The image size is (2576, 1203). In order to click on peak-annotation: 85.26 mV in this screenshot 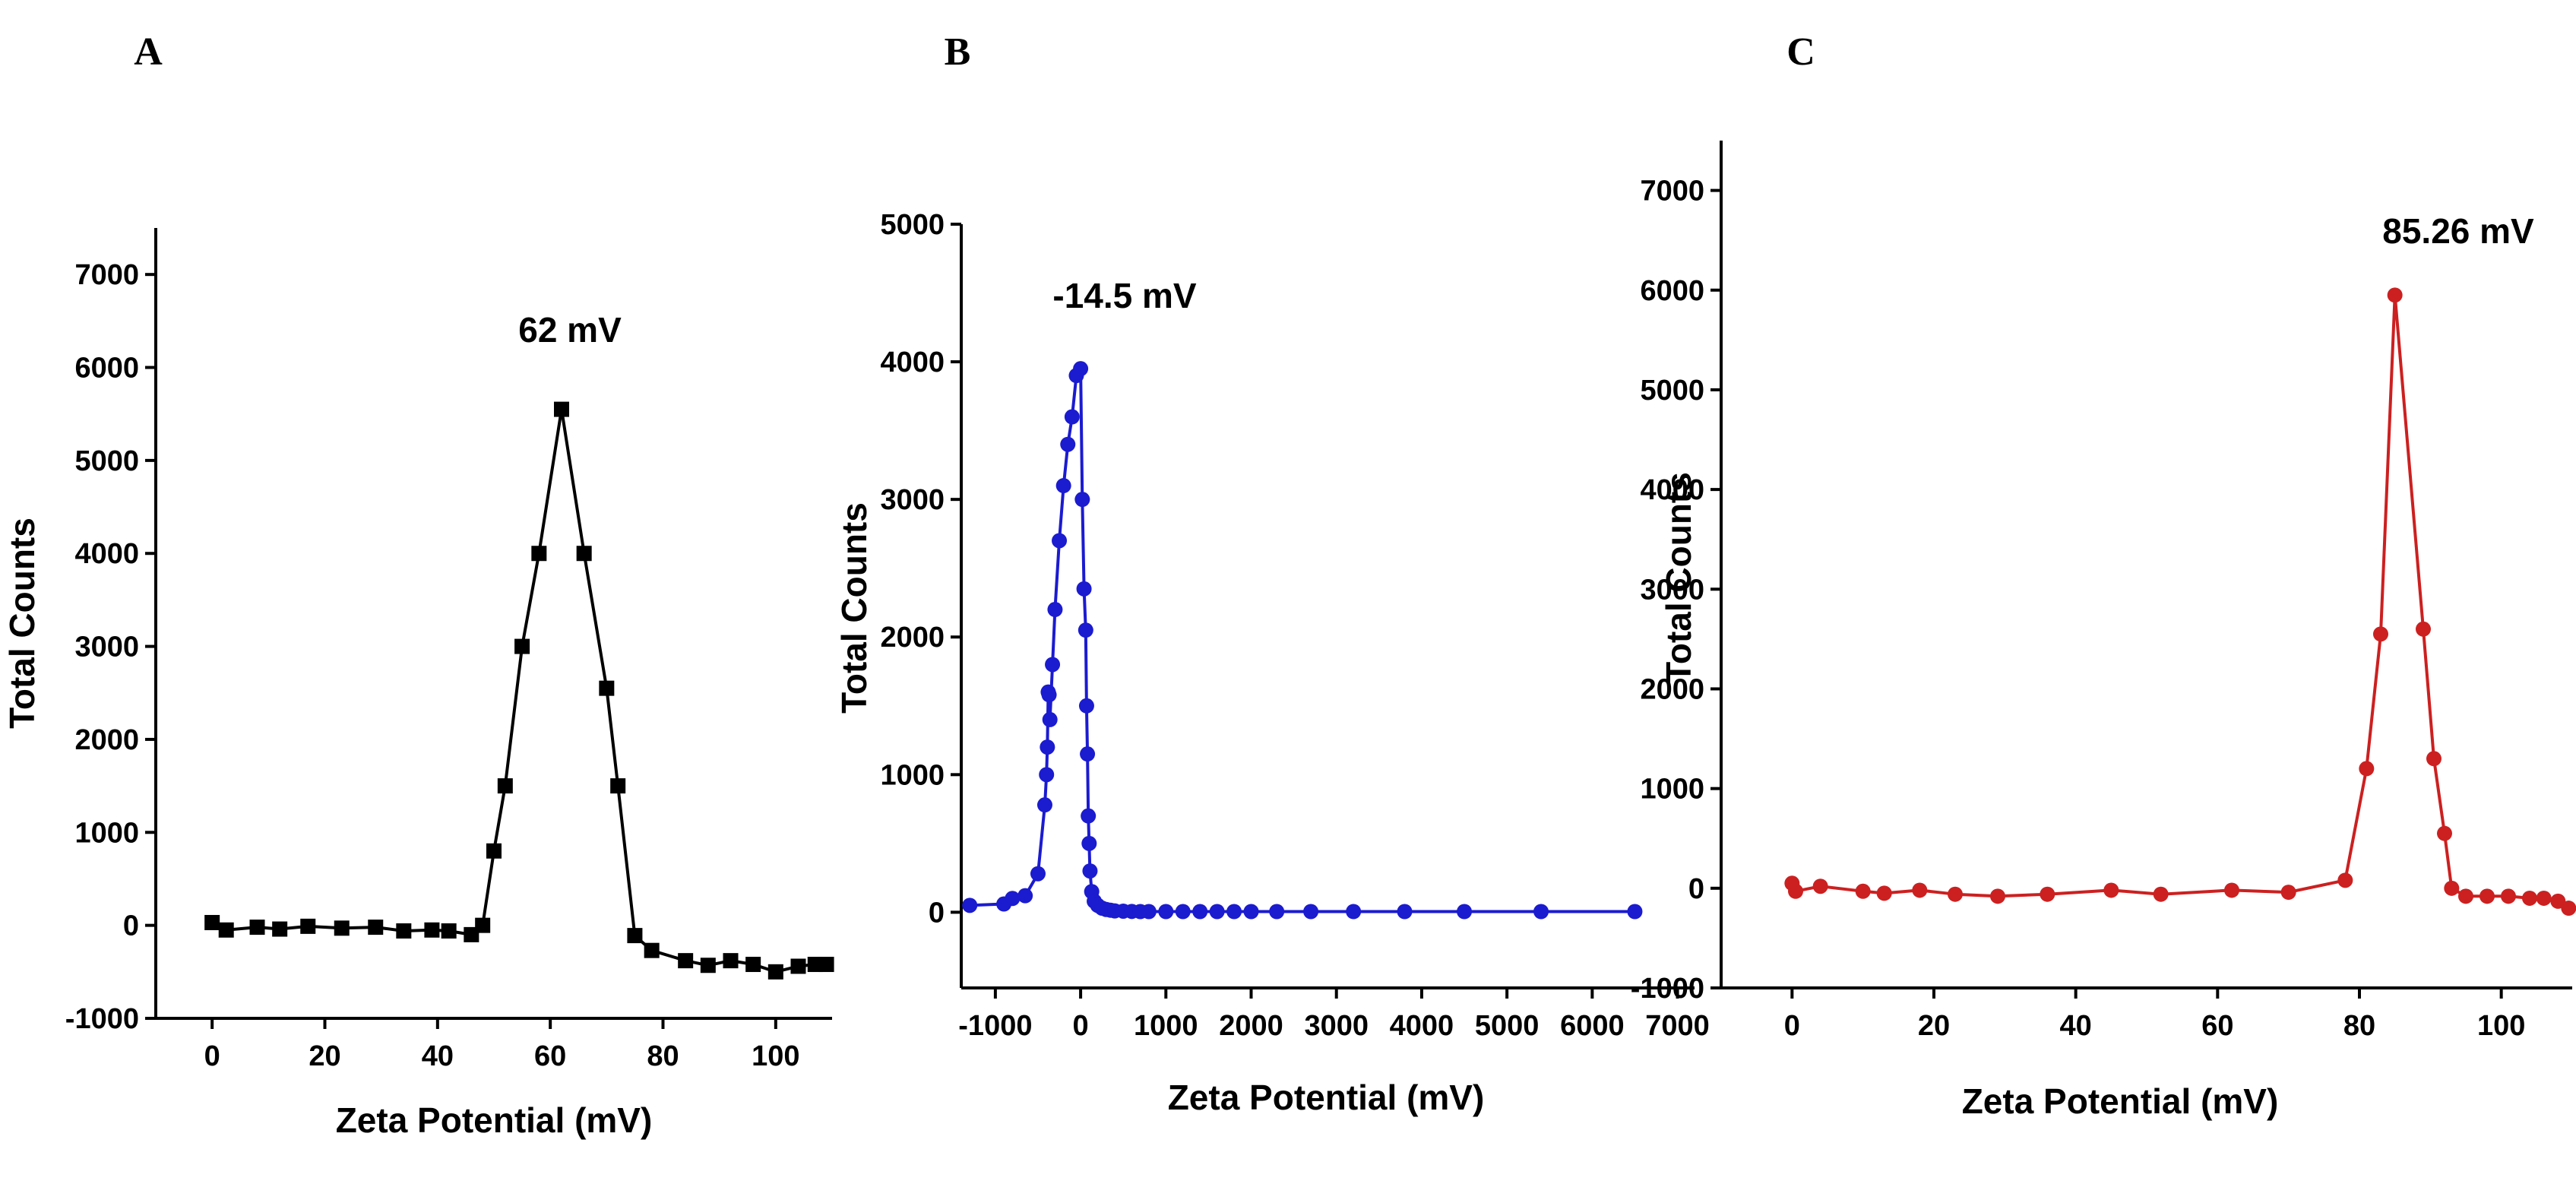, I will do `click(2458, 231)`.